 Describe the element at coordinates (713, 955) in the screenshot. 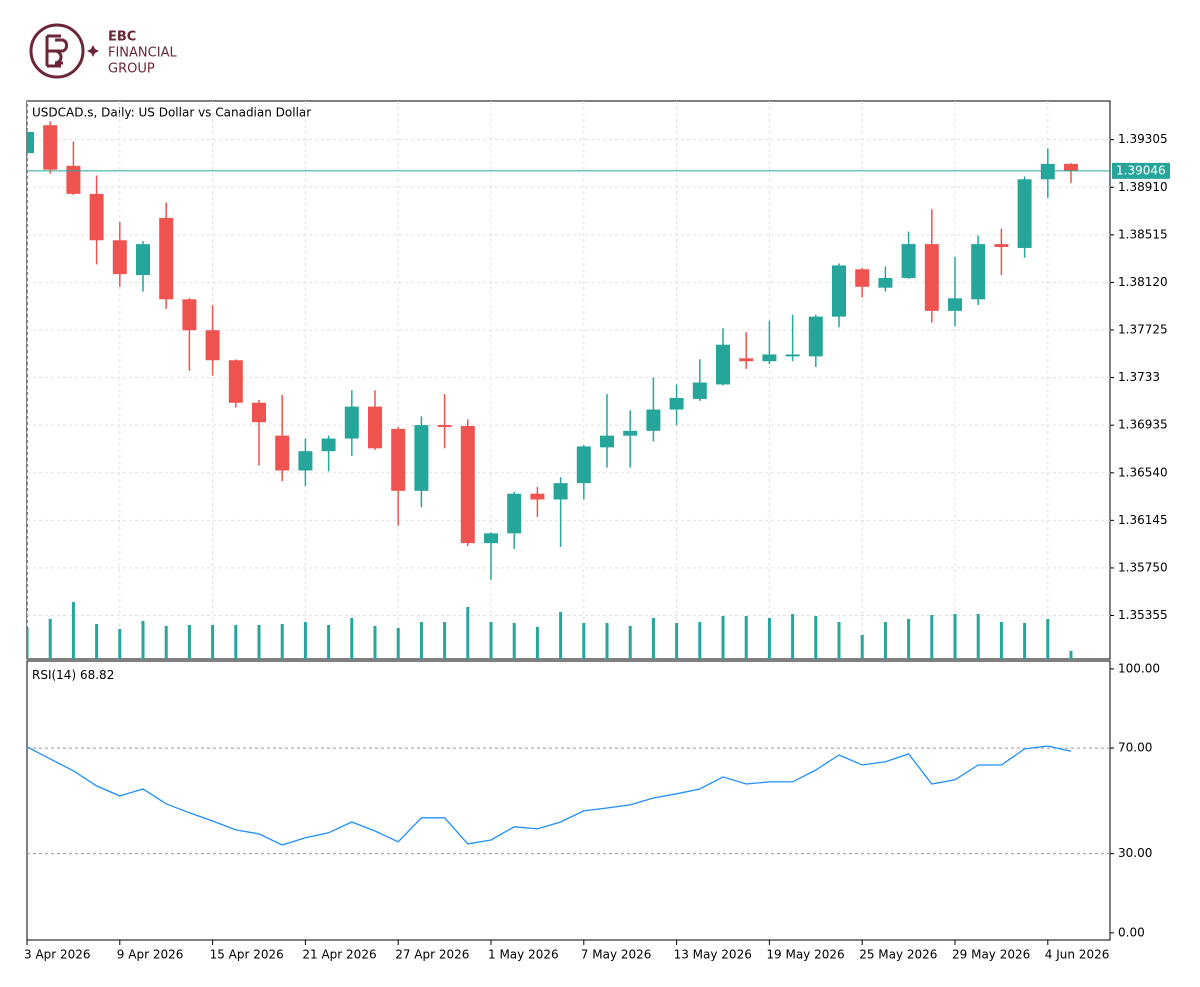

I see `x-tick-label: 13 May 2026` at that location.